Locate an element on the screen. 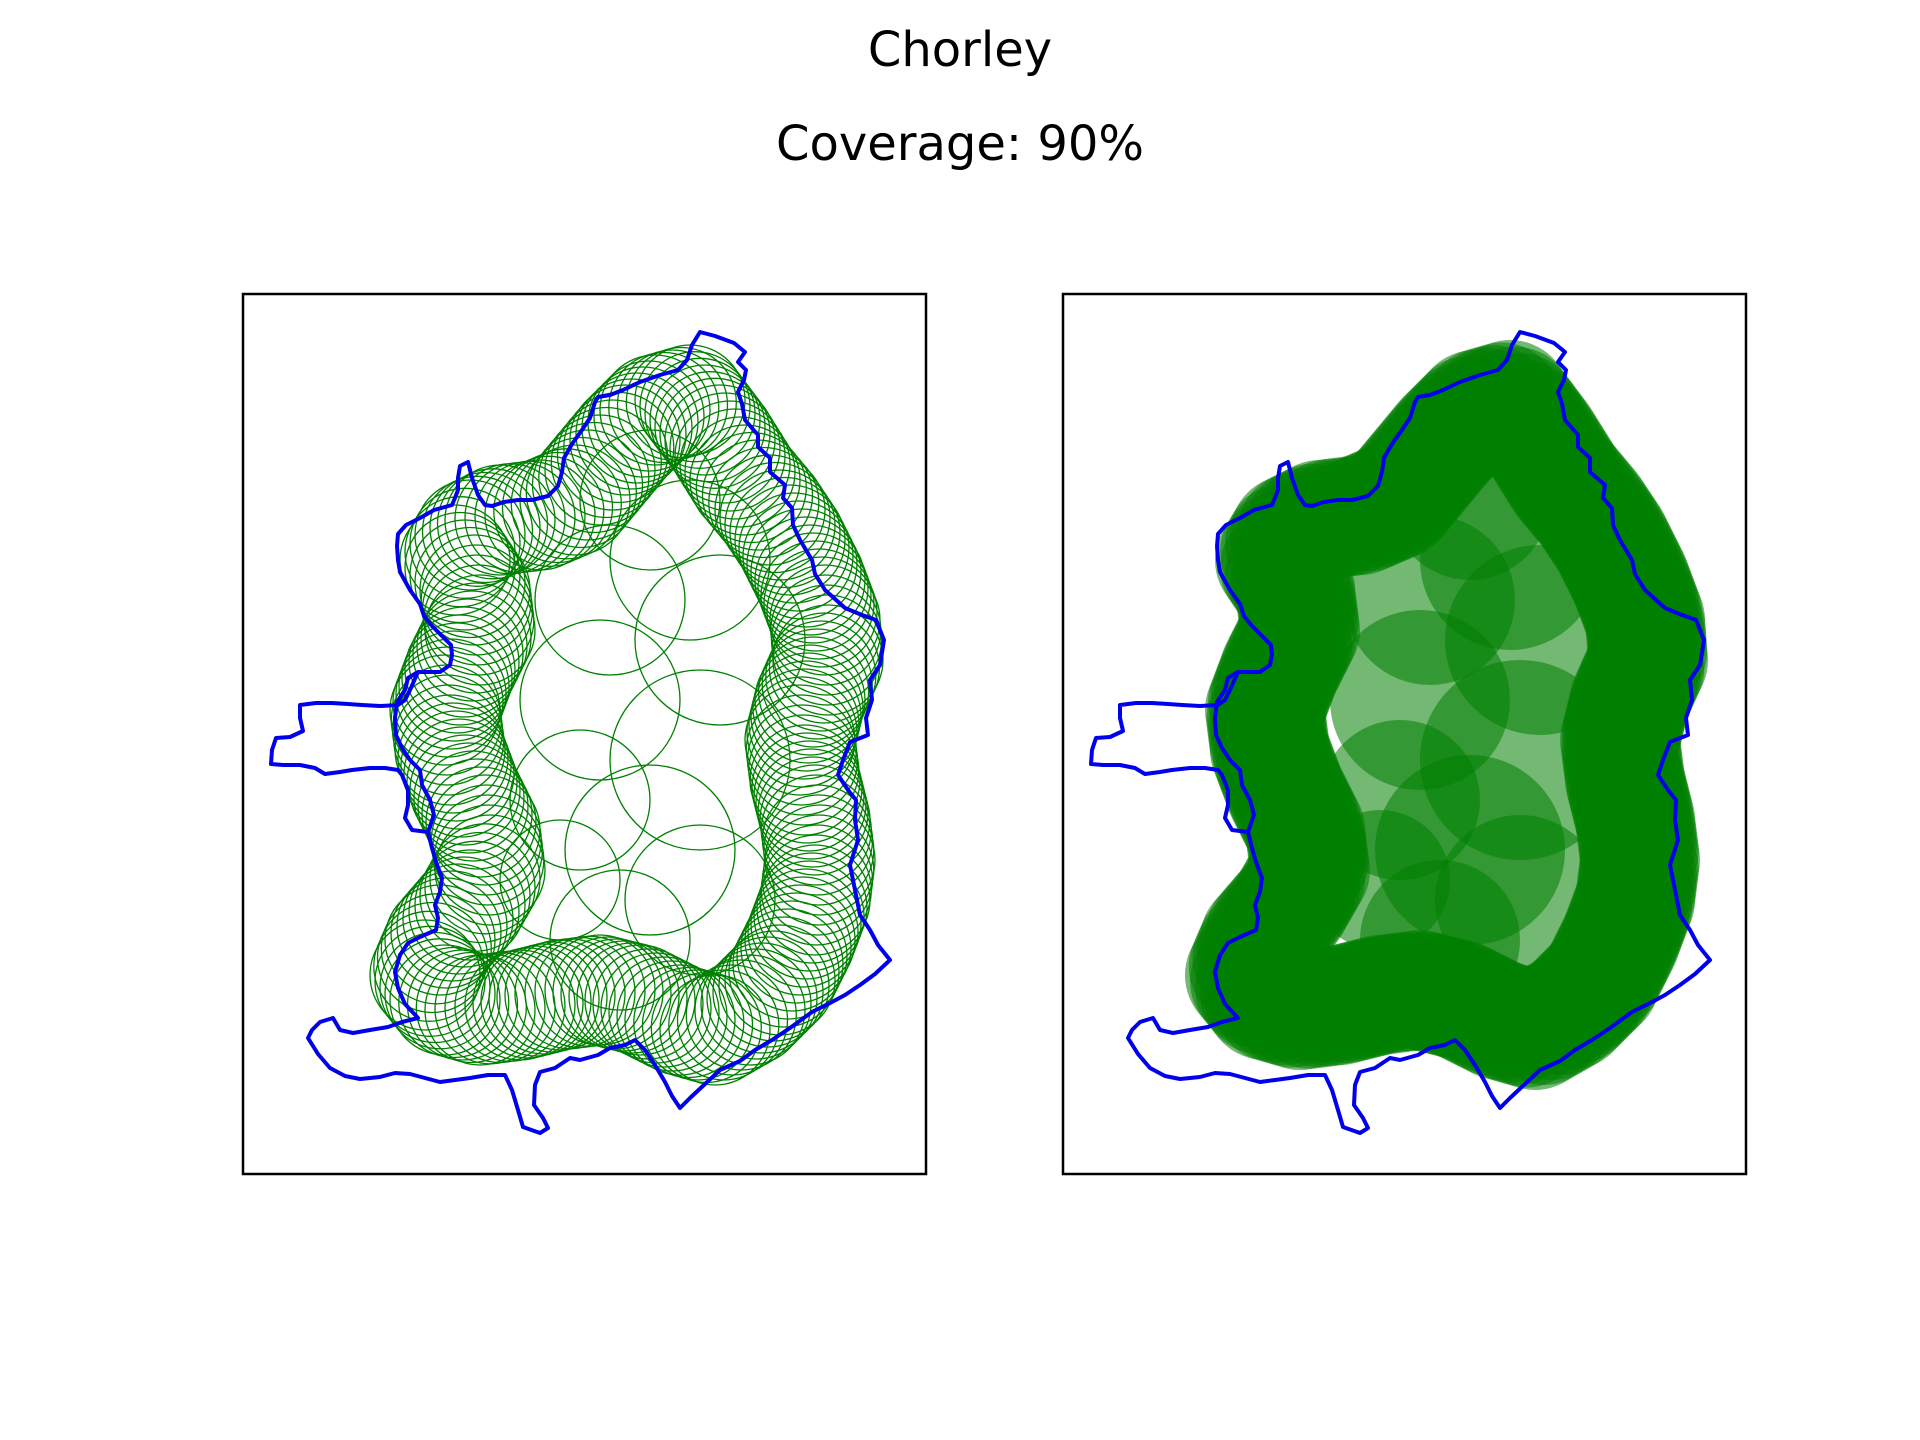 Image resolution: width=1920 pixels, height=1440 pixels. coverage-circles-outline is located at coordinates (626, 715).